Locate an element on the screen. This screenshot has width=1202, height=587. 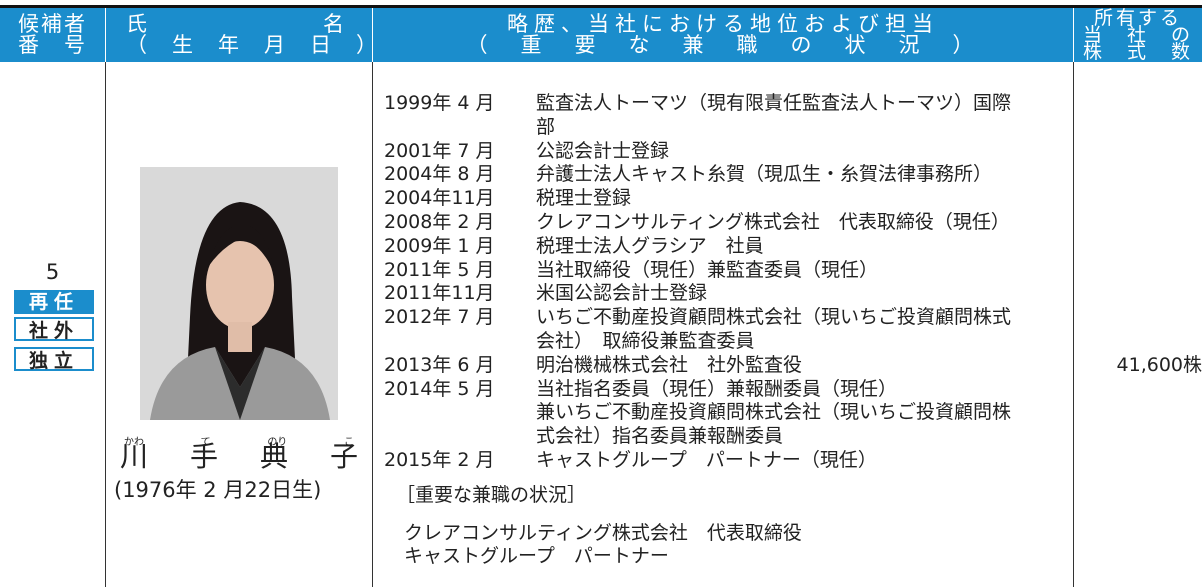
header-text: 名 is located at coordinates (333, 24).